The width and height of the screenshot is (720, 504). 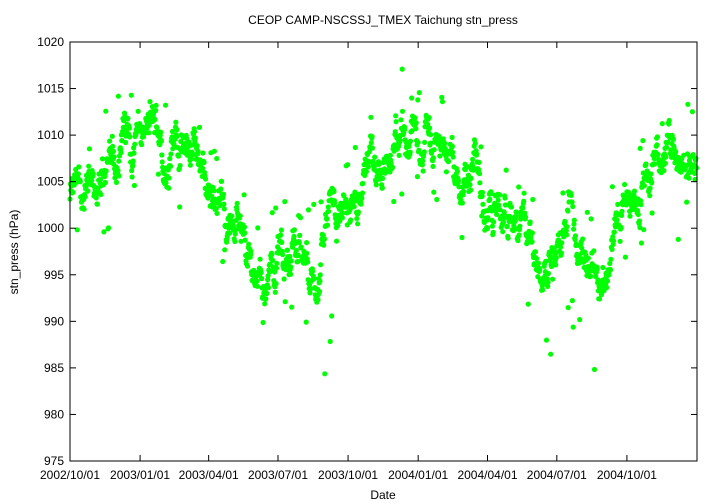 I want to click on x-tick-label-6: 2004/04/01, so click(x=487, y=475).